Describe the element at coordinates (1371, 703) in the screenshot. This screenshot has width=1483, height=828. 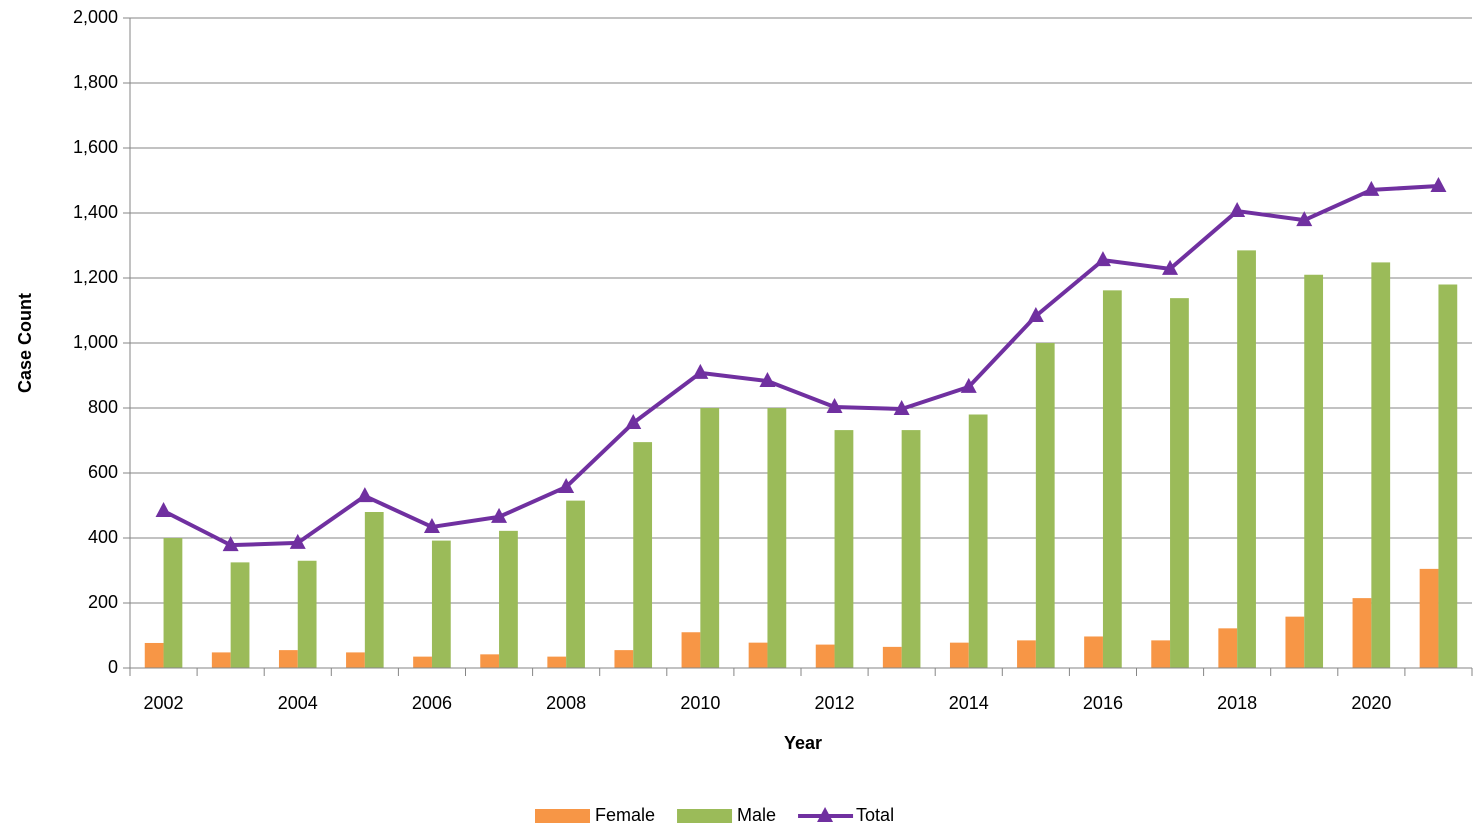
I see `x-tick-label: 2020` at that location.